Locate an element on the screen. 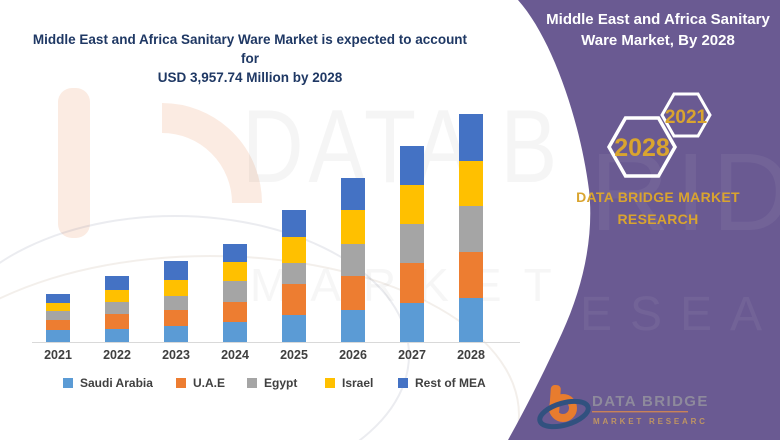  panel-title-line2: Ware Market, By 2028 is located at coordinates (658, 40).